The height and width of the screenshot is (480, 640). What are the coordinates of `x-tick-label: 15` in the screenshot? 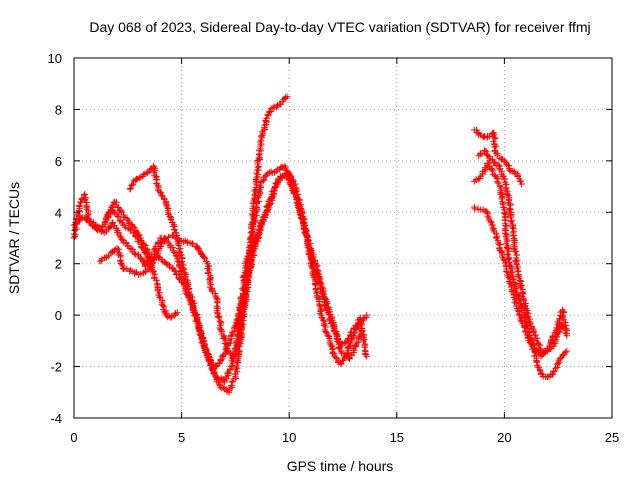 It's located at (397, 437).